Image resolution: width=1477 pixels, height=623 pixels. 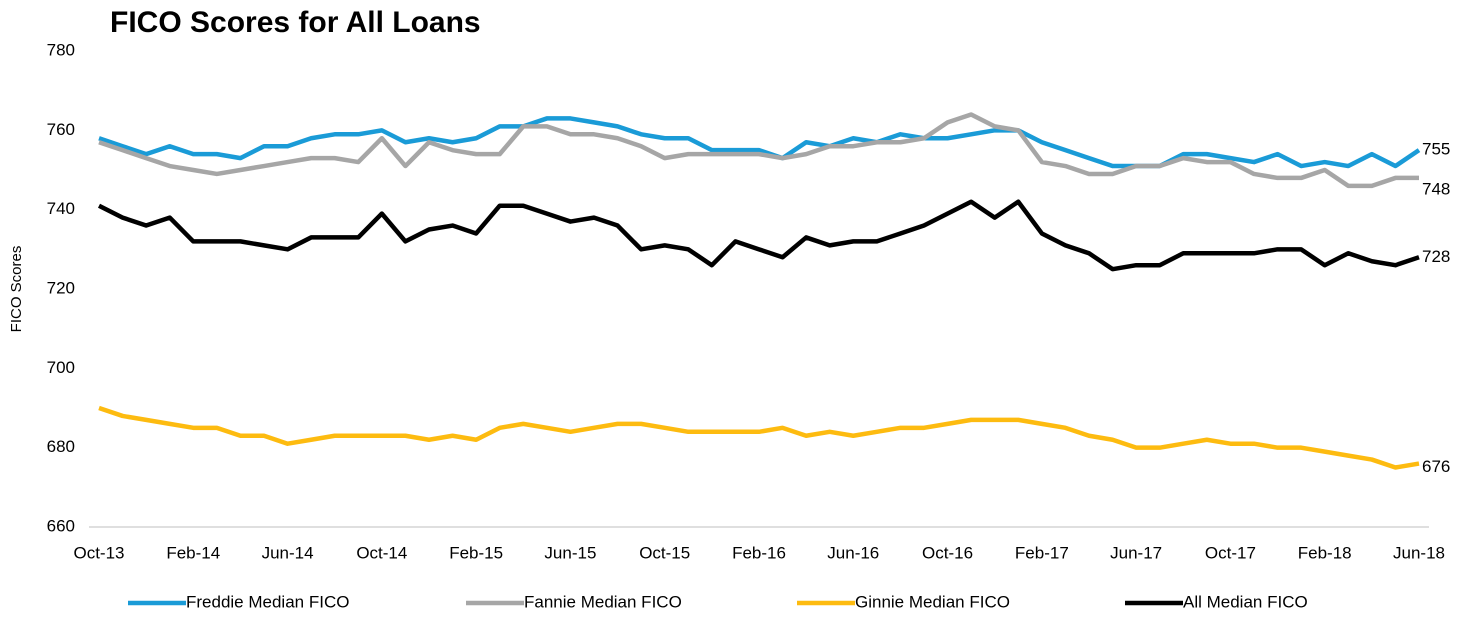 I want to click on x-tick-label: Oct-14, so click(x=381, y=552).